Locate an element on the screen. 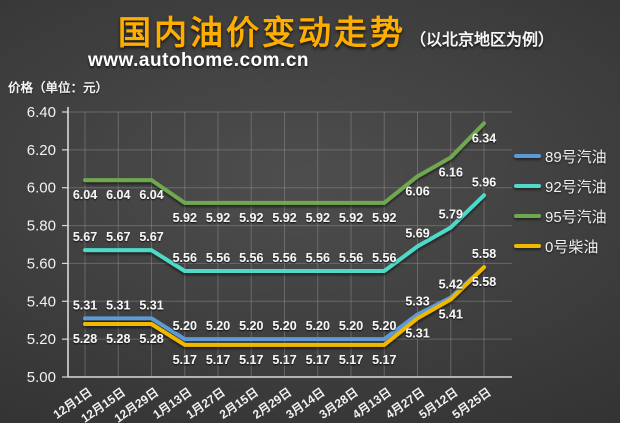 The image size is (620, 423). legend-swatch-0-diesel is located at coordinates (527, 246).